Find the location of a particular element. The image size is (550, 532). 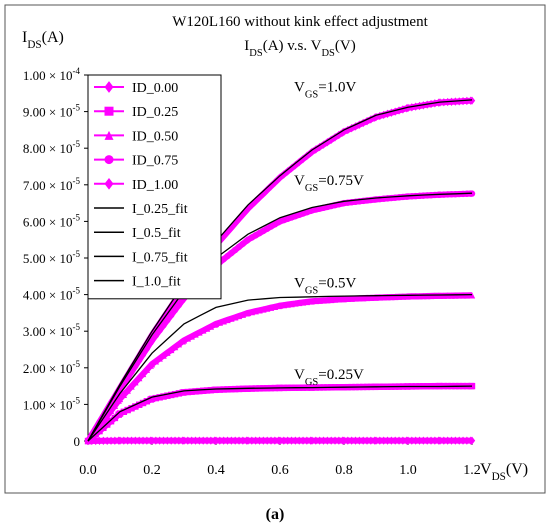

x-axis-label: VDS(V) is located at coordinates (504, 472).